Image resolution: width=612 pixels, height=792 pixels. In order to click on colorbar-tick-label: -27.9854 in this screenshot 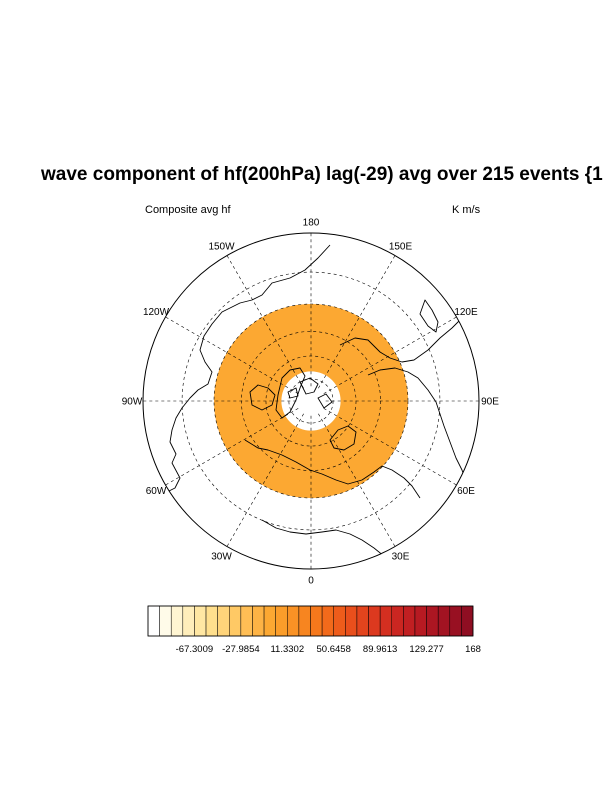, I will do `click(241, 649)`.